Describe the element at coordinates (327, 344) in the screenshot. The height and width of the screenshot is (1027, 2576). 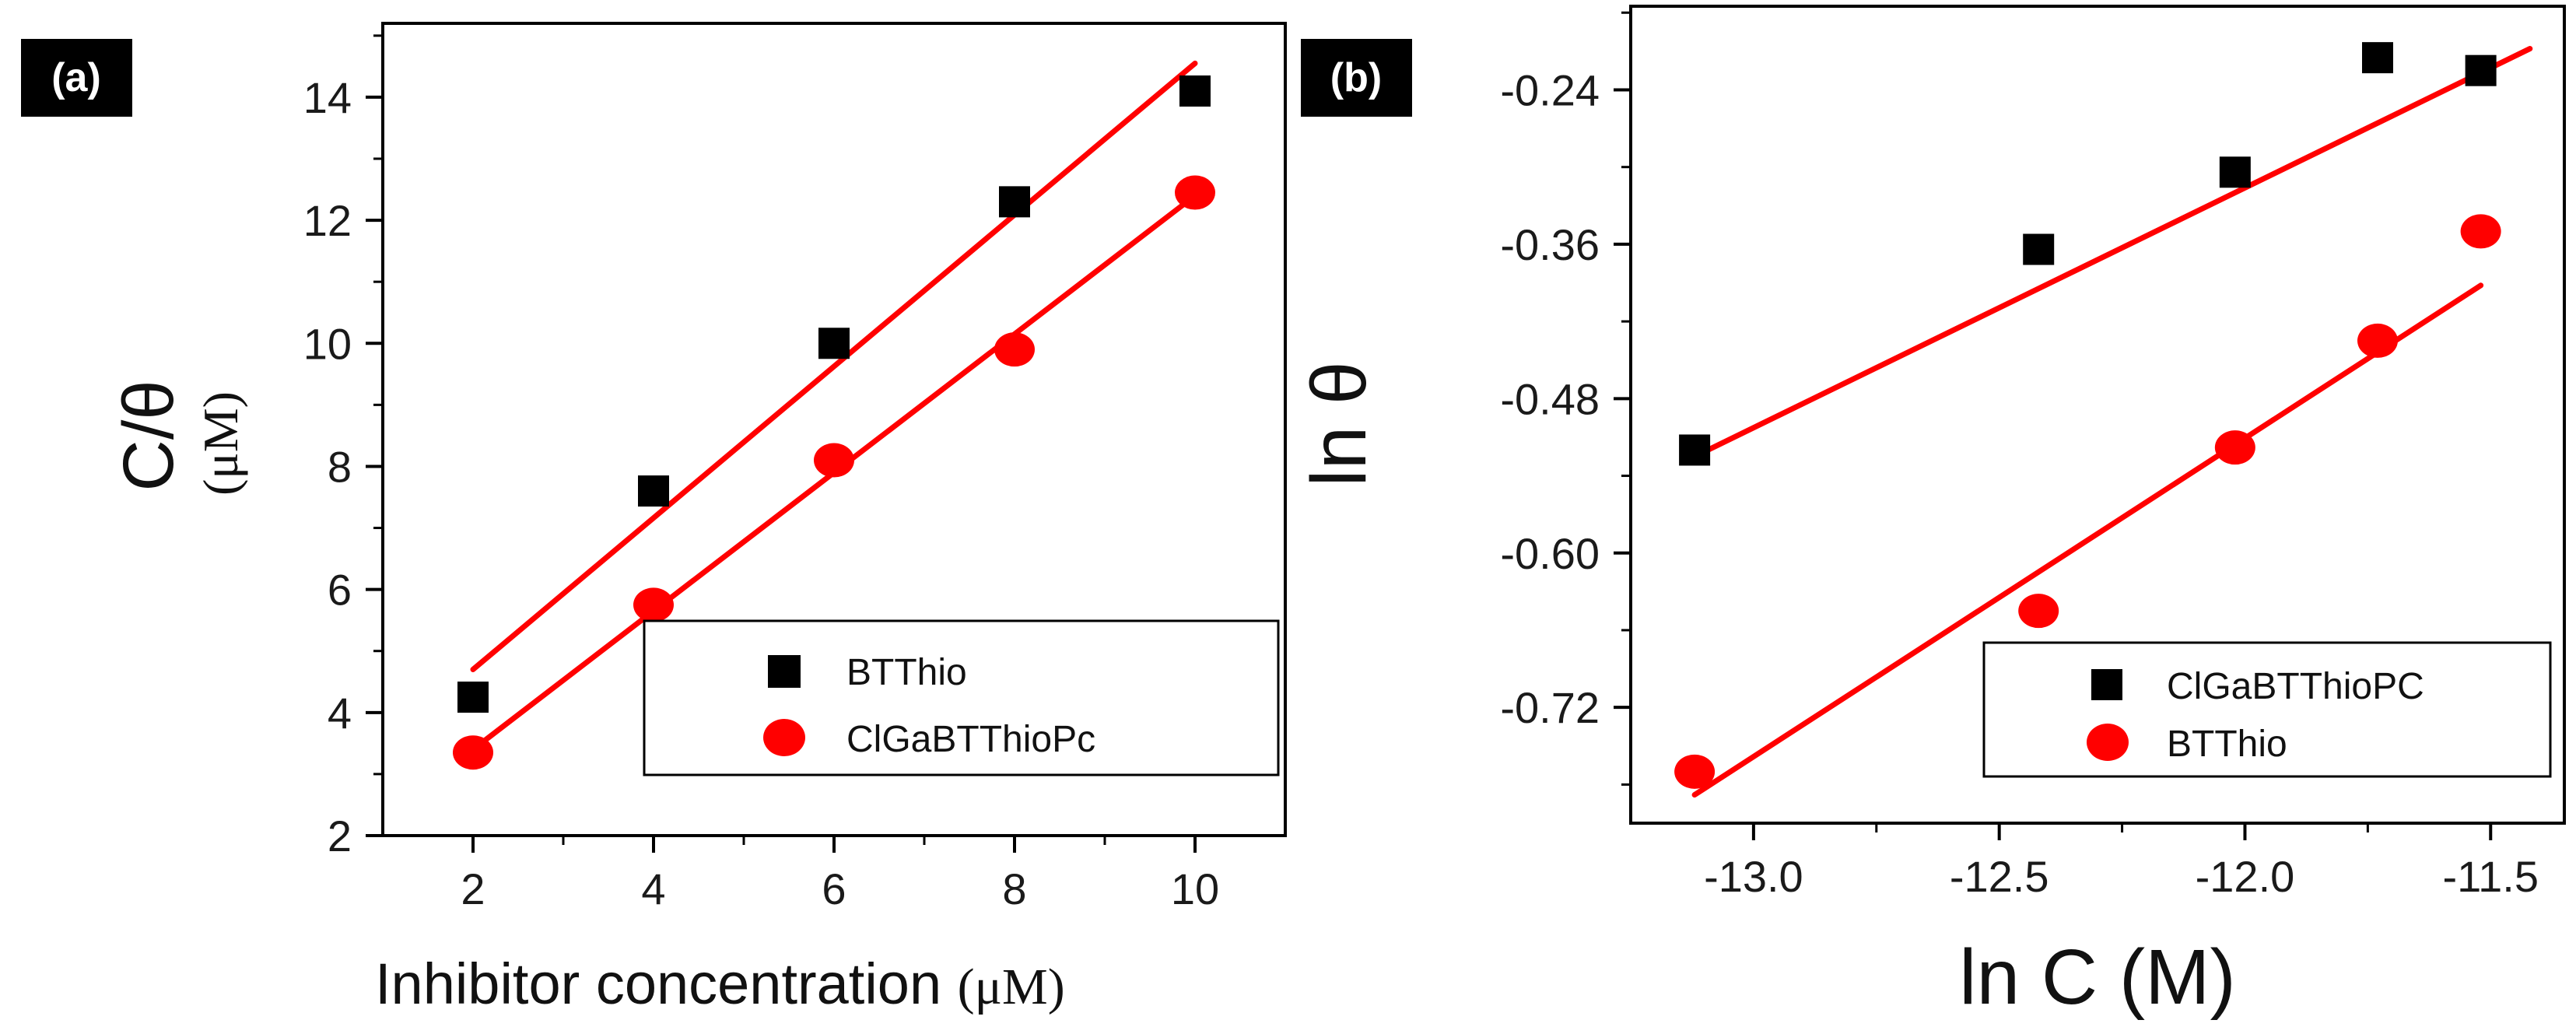
I see `panel-a-ytick-label-4: 10` at that location.